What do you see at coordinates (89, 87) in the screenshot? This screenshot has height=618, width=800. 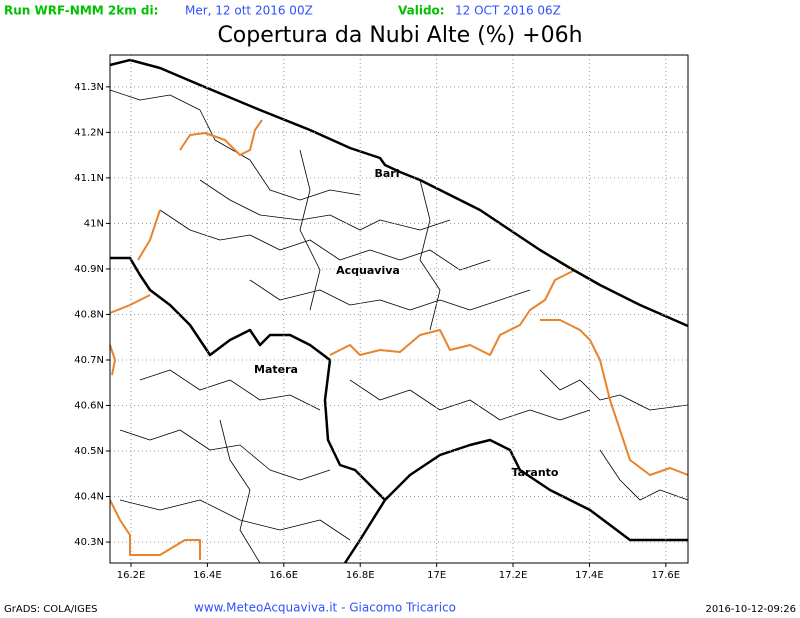 I see `y-tick-label: 41.3N` at bounding box center [89, 87].